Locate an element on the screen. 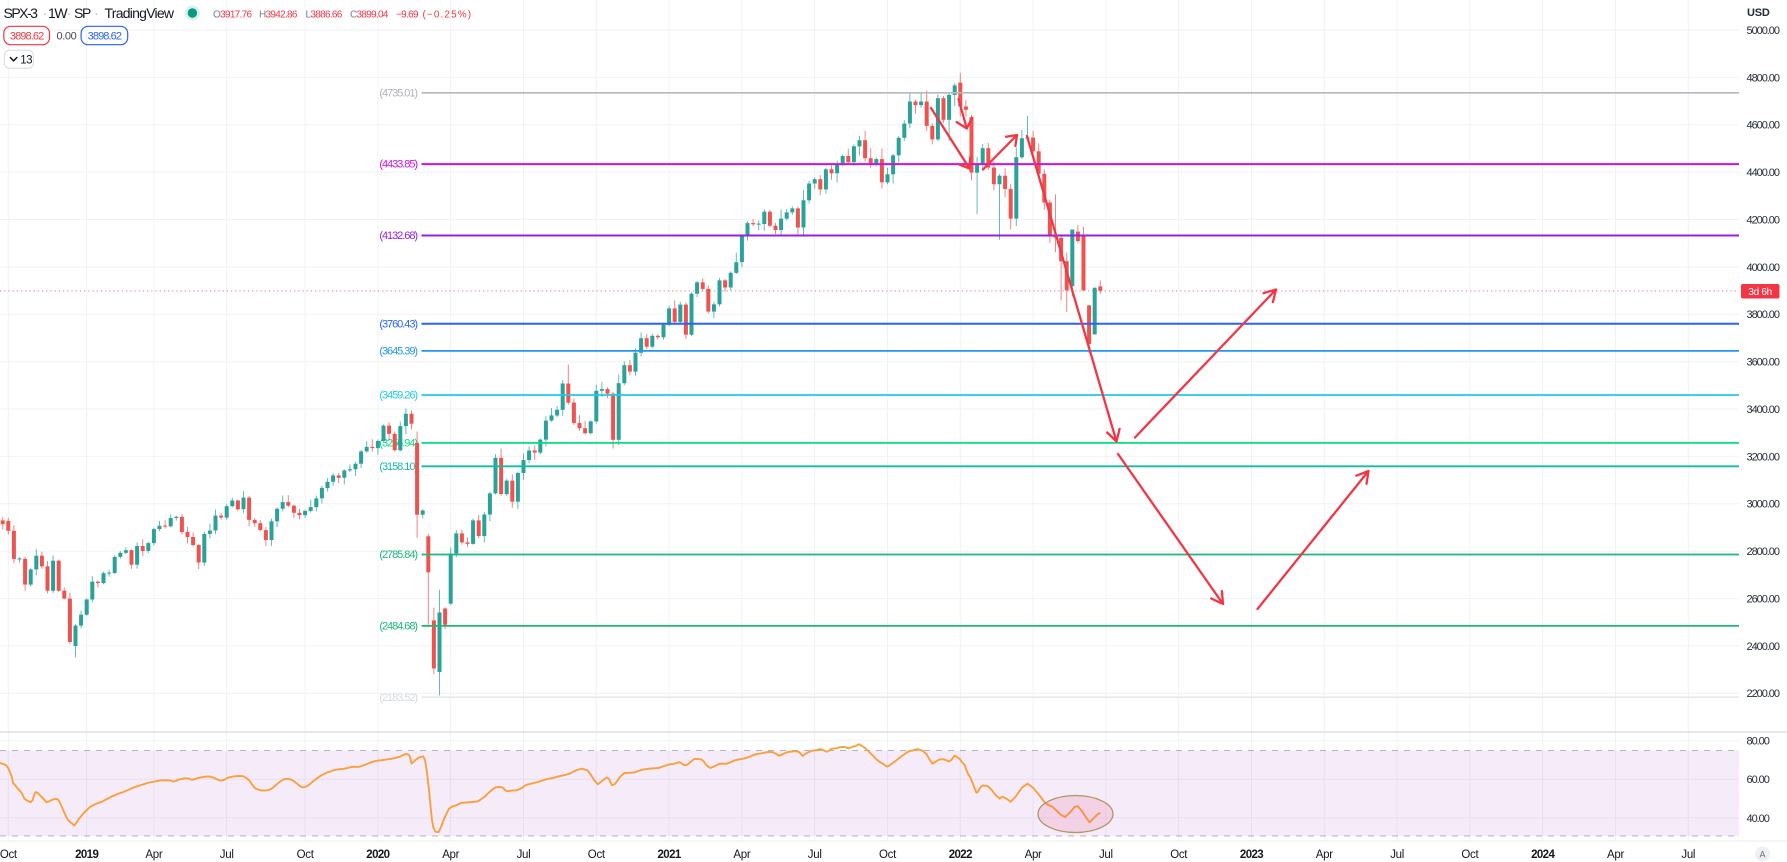  svg-text: 3400.00 is located at coordinates (1763, 410).